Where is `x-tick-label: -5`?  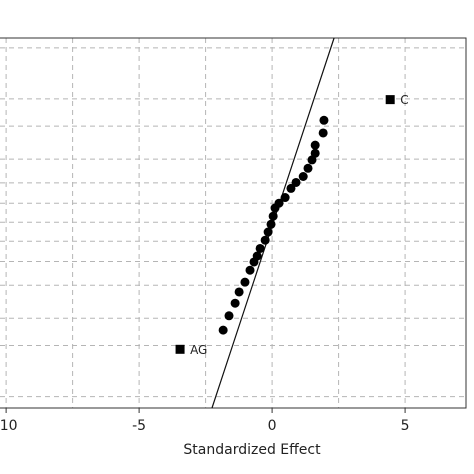 x-tick-label: -5 is located at coordinates (139, 426).